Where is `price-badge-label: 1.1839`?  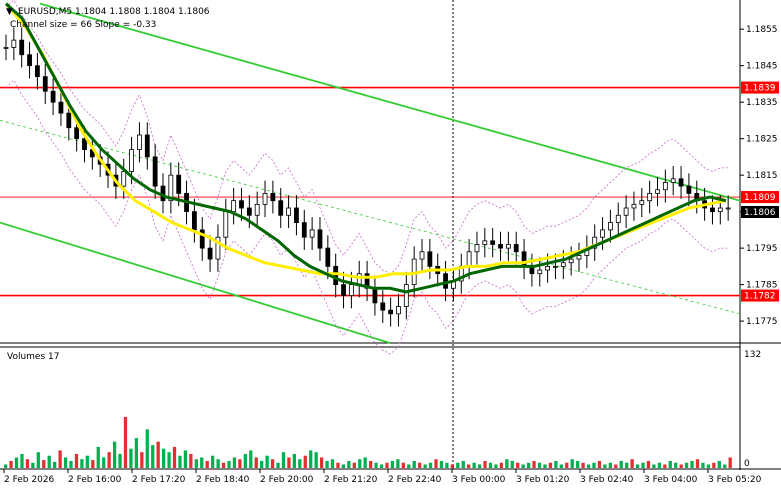
price-badge-label: 1.1839 is located at coordinates (760, 89).